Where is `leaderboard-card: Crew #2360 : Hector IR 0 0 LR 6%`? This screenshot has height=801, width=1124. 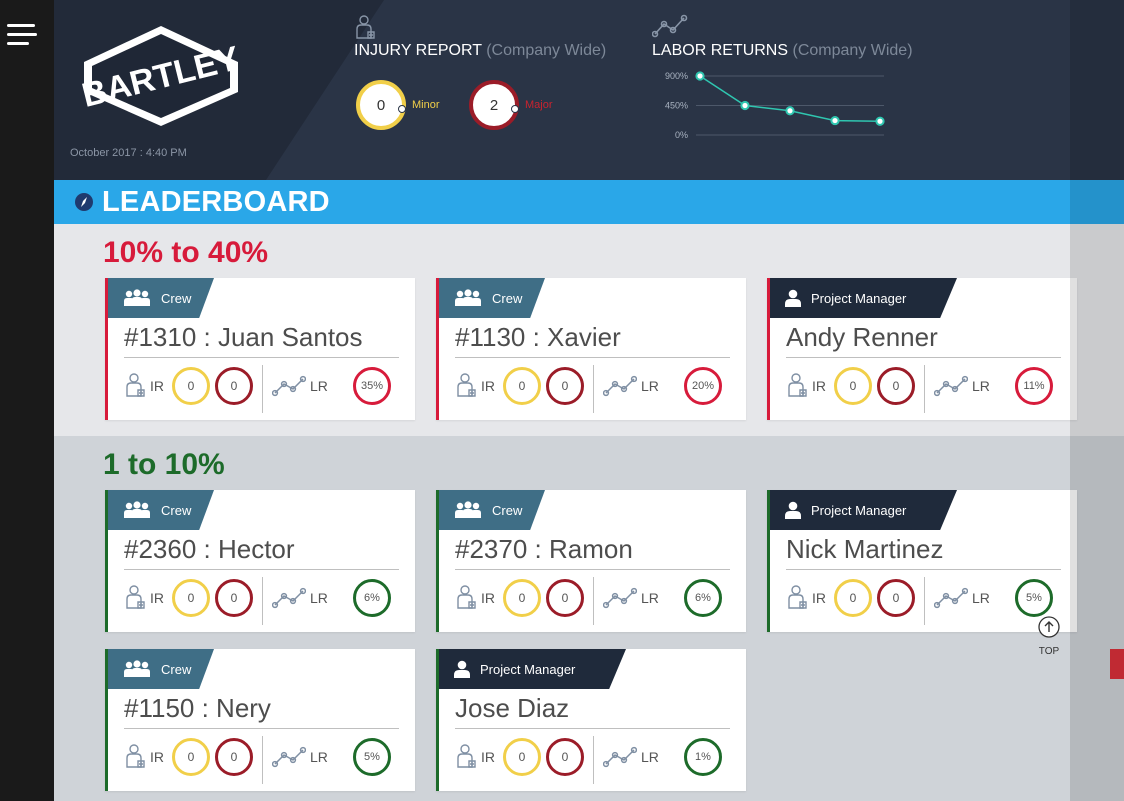
leaderboard-card: Crew #2360 : Hector IR 0 0 LR 6% is located at coordinates (260, 561).